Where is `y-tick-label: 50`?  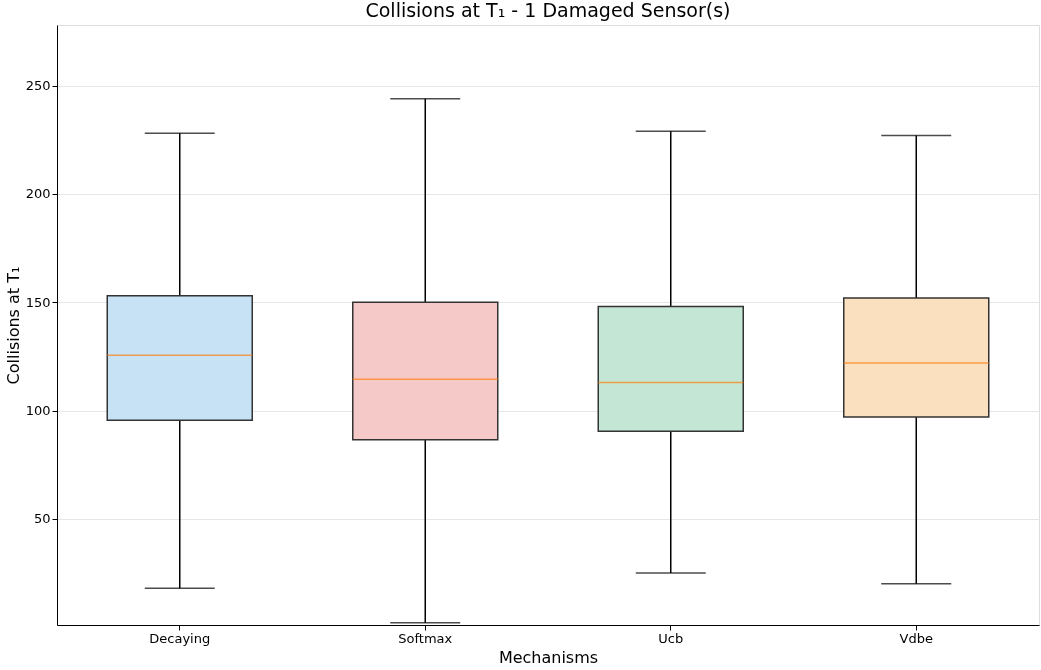
y-tick-label: 50 is located at coordinates (42, 519).